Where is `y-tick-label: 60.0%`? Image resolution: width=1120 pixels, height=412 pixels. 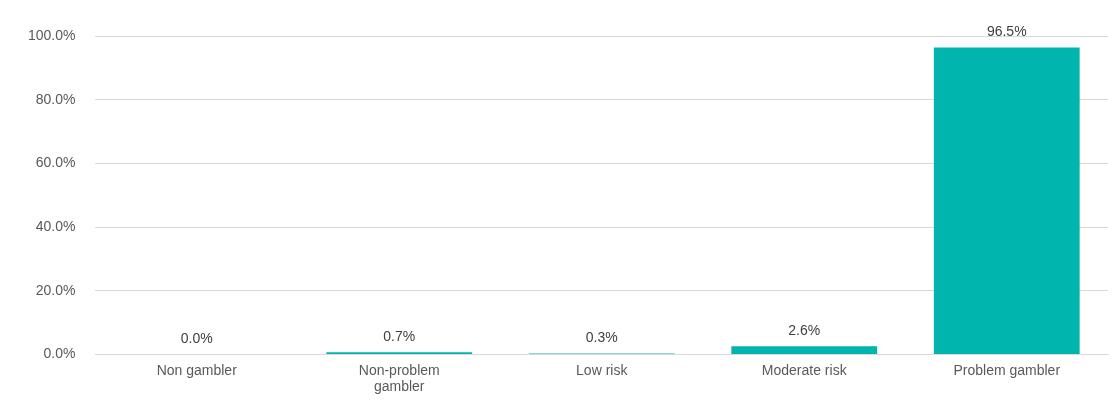 y-tick-label: 60.0% is located at coordinates (55, 162).